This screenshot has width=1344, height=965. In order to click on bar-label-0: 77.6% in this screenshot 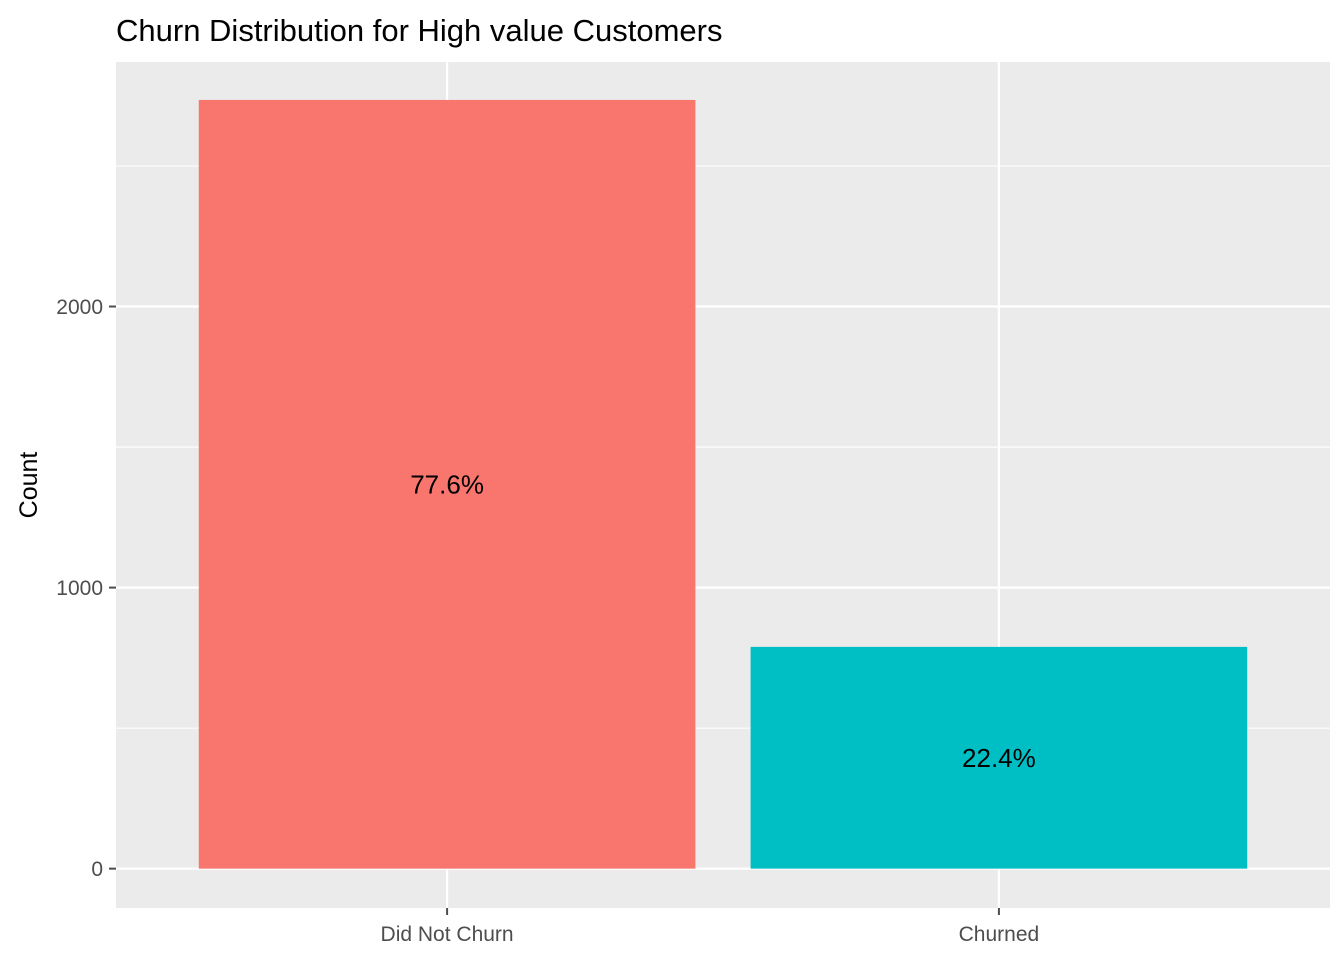, I will do `click(447, 484)`.